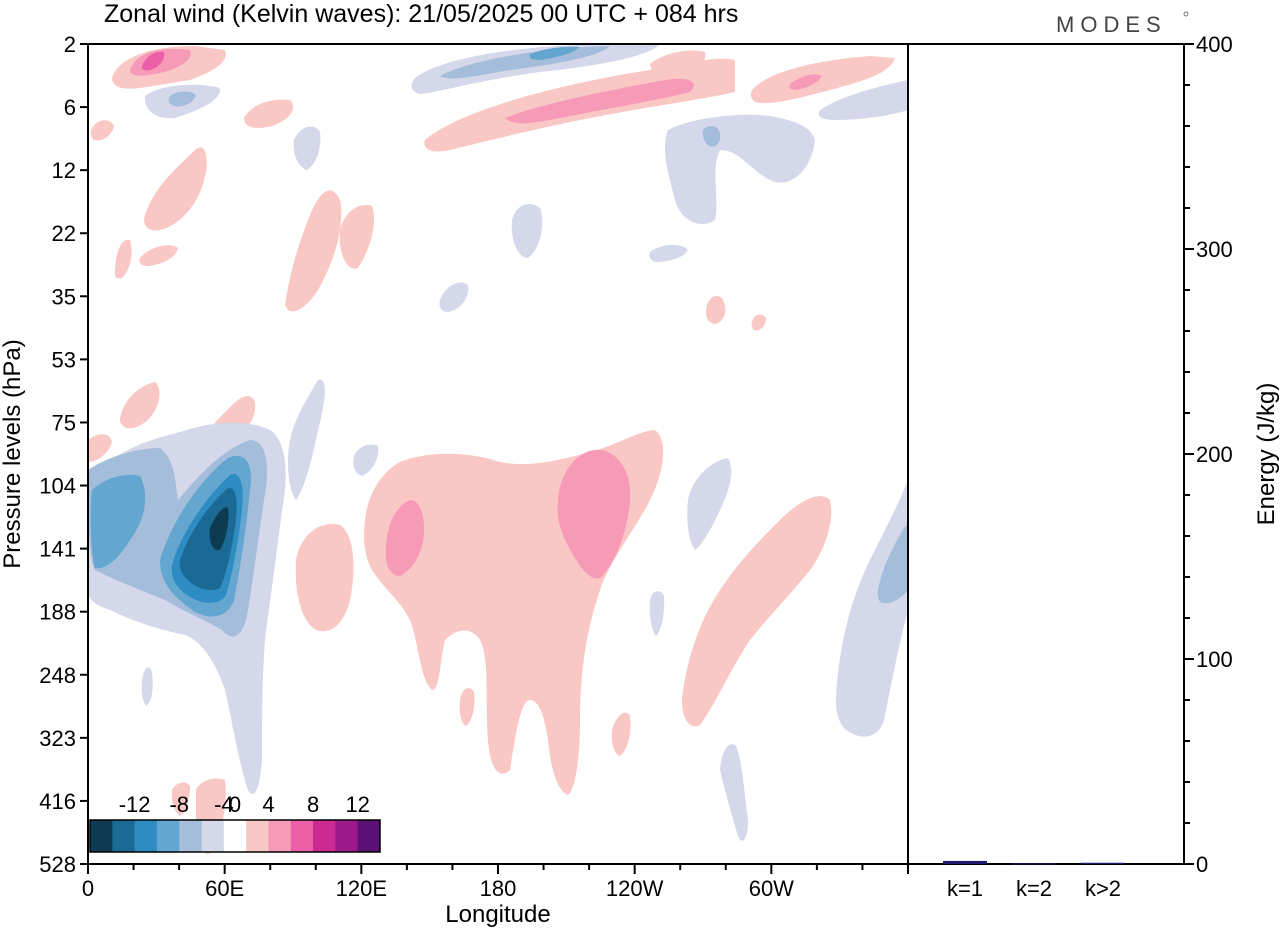 This screenshot has width=1280, height=930. I want to click on contour-pos-4l, so click(140, 405).